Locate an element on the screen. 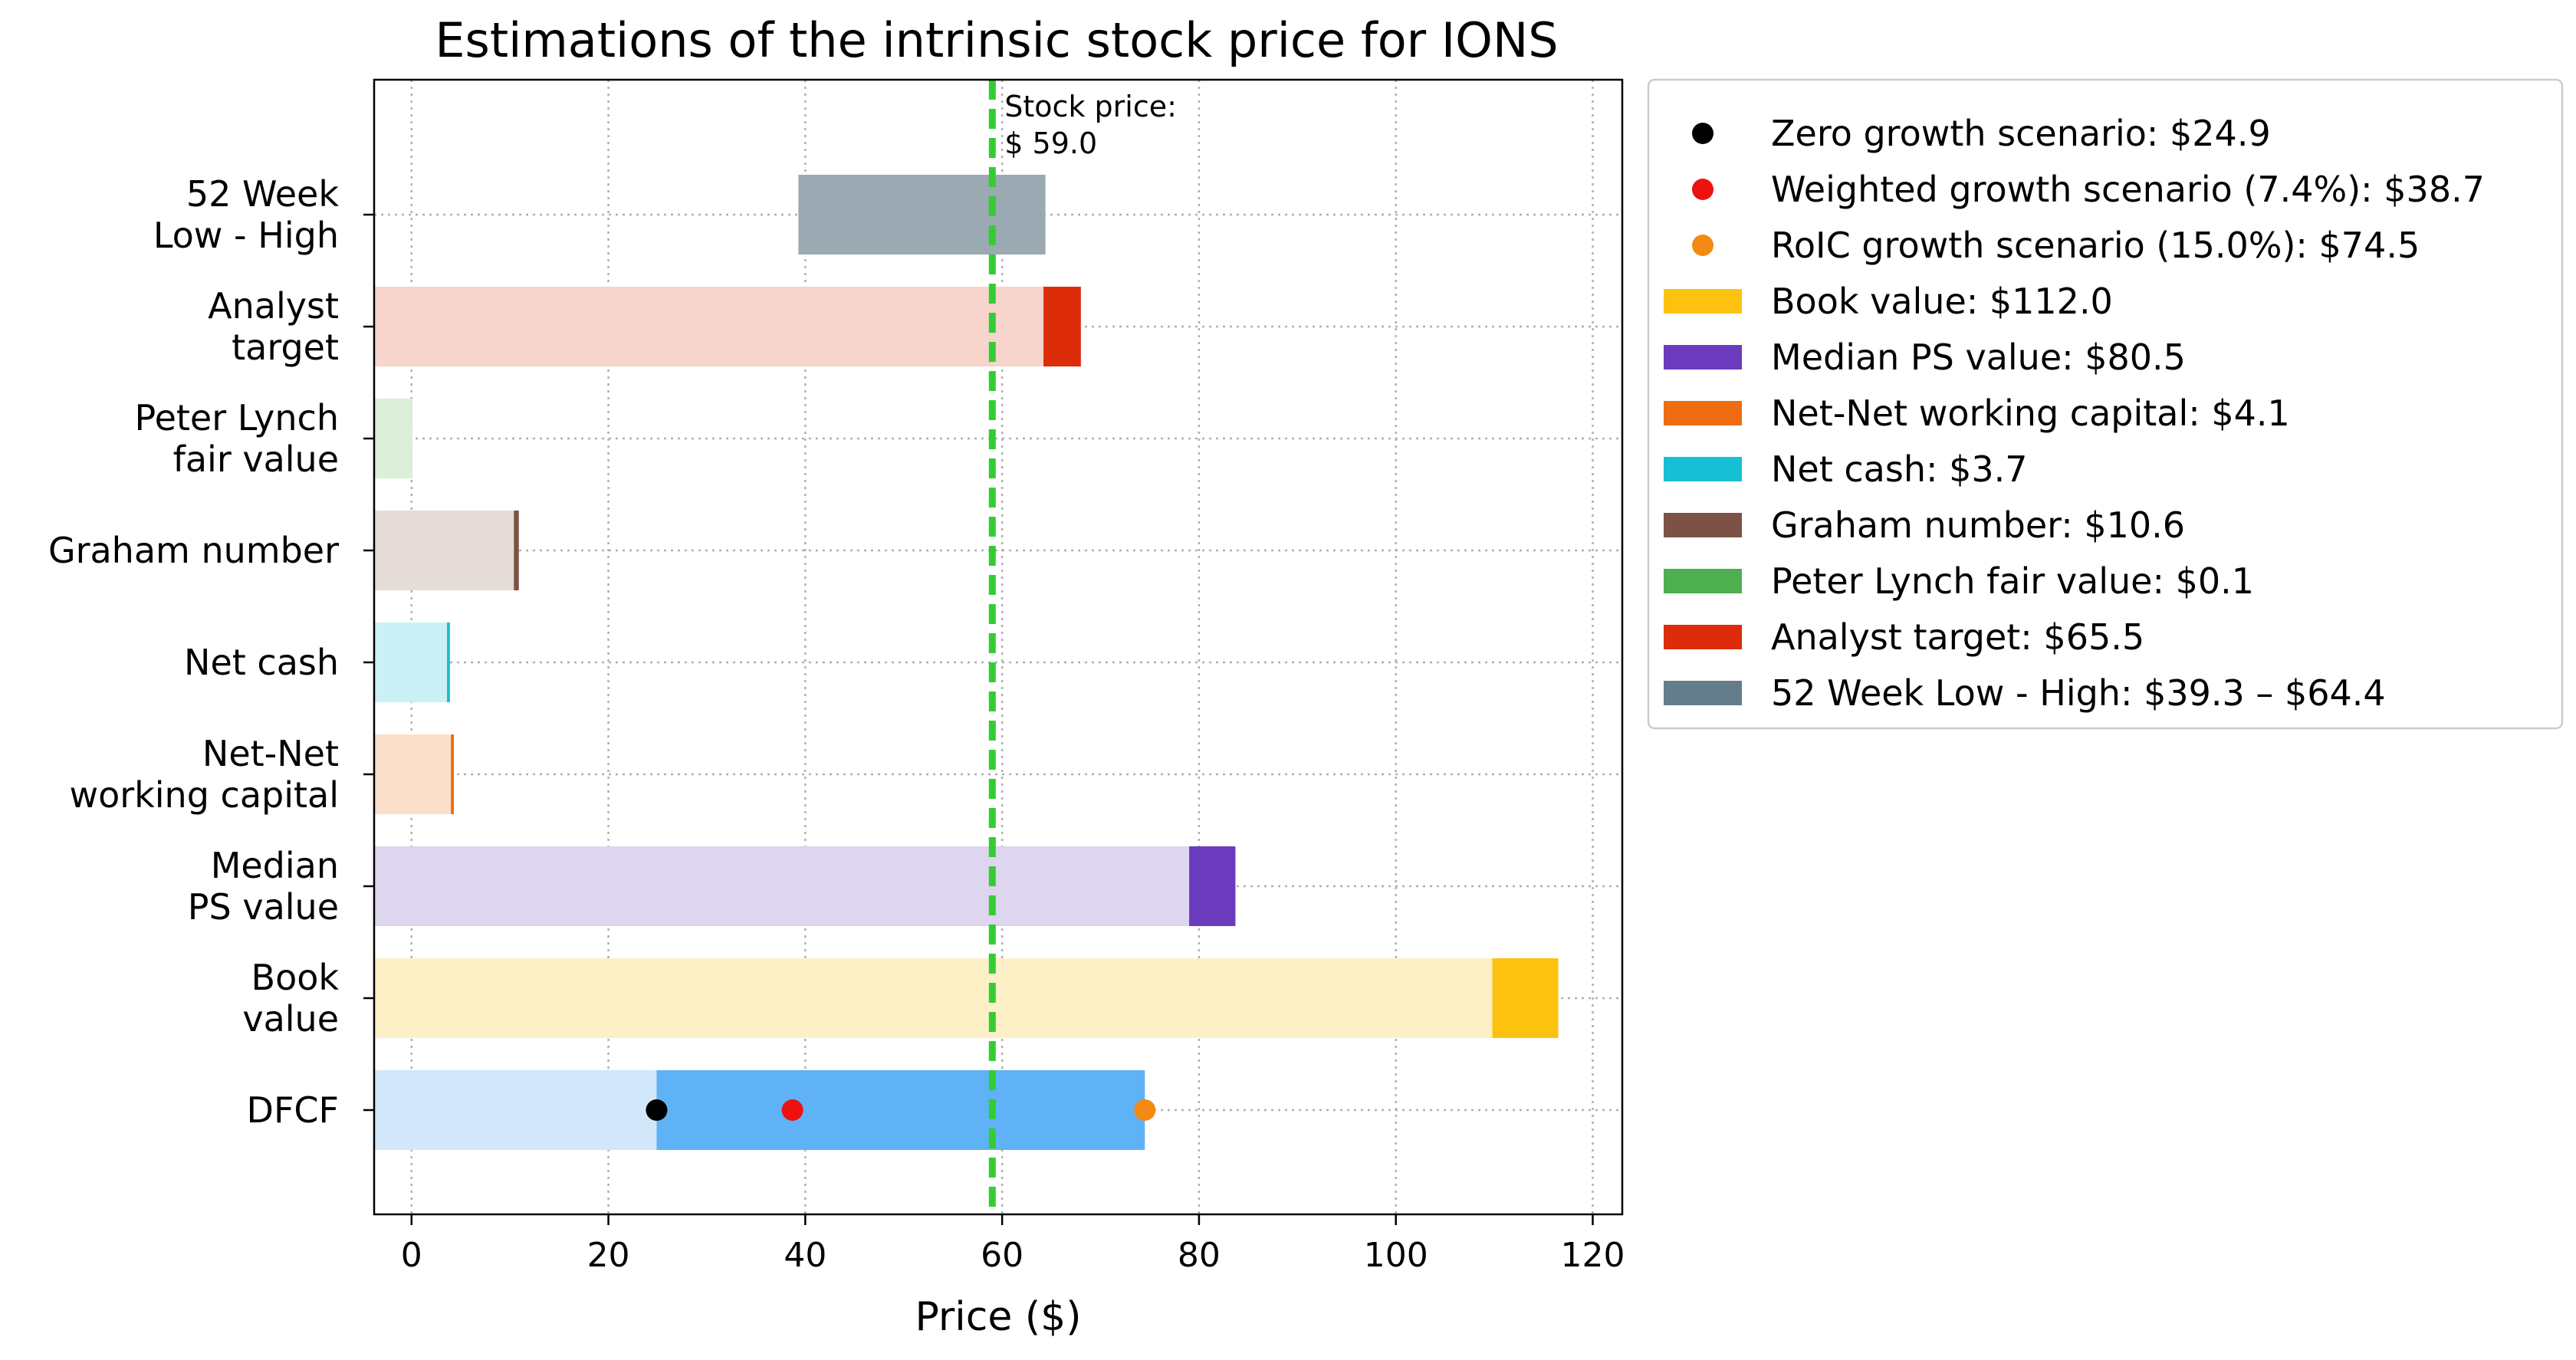 This screenshot has height=1360, width=2576. y-tick-label: Median is located at coordinates (275, 866).